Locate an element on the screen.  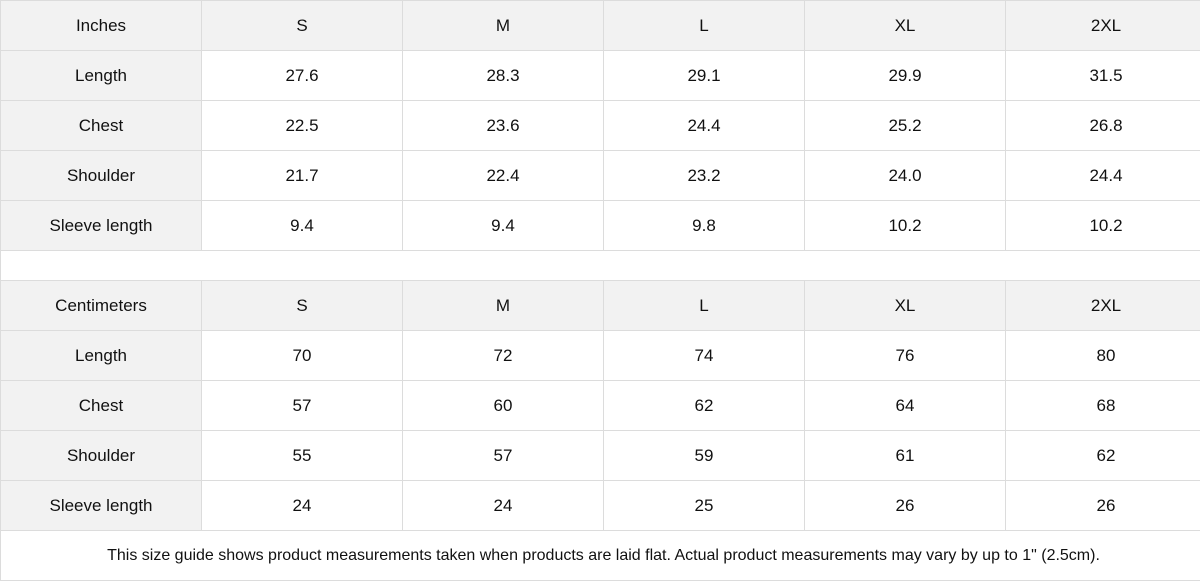
measurement-value: 22.5 is located at coordinates (302, 126).